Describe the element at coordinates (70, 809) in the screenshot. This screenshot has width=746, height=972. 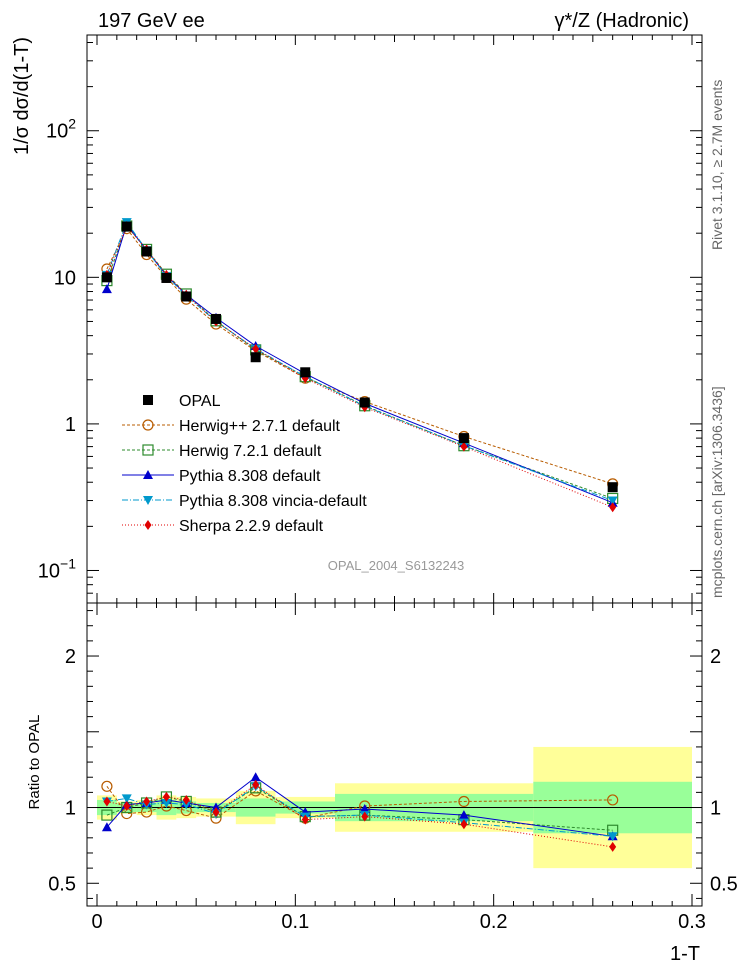
I see `y-tick-label-left: 1` at that location.